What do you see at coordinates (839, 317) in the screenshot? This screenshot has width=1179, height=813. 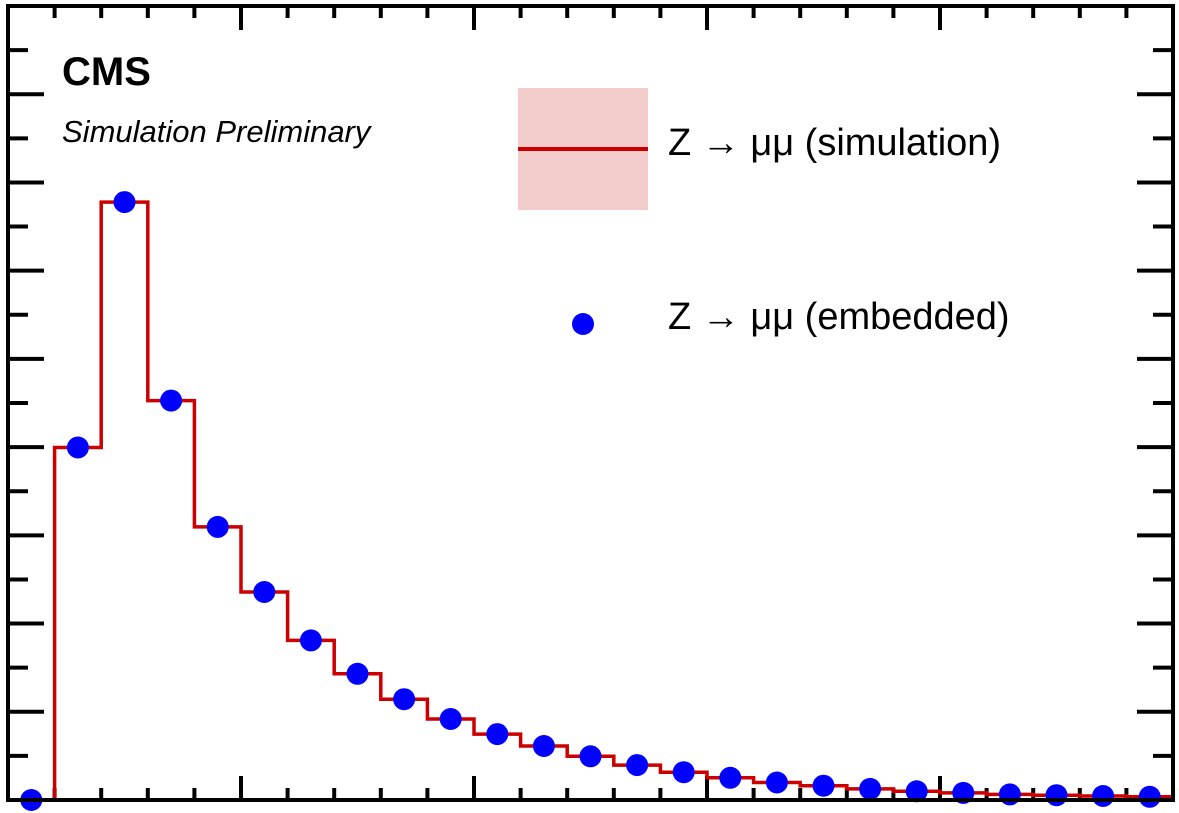 I see `legend-embedded-label: Z → μμ (embedded)` at bounding box center [839, 317].